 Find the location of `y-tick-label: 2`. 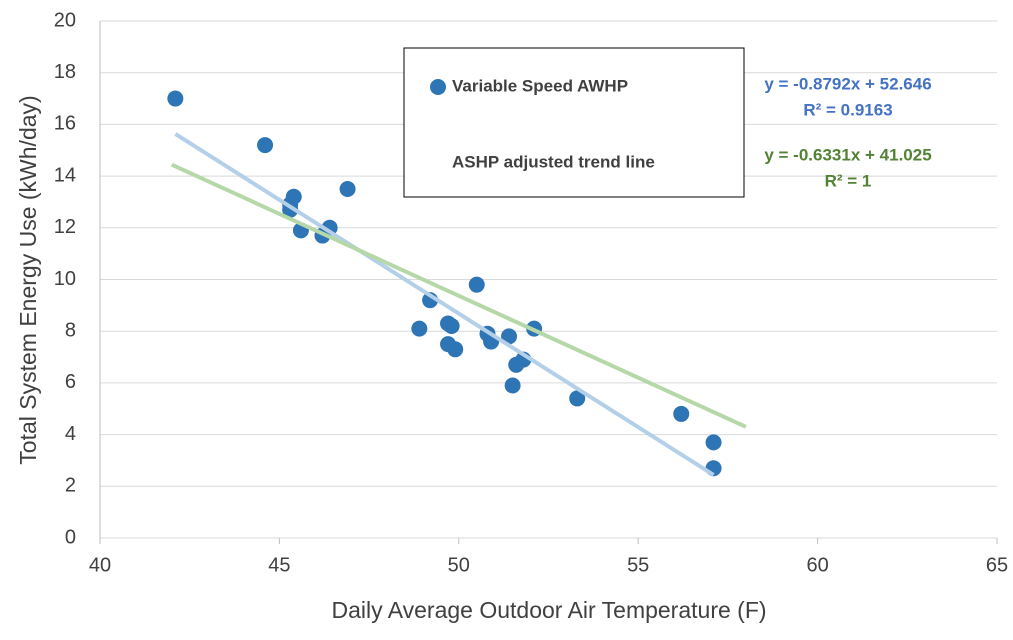

y-tick-label: 2 is located at coordinates (70, 486).